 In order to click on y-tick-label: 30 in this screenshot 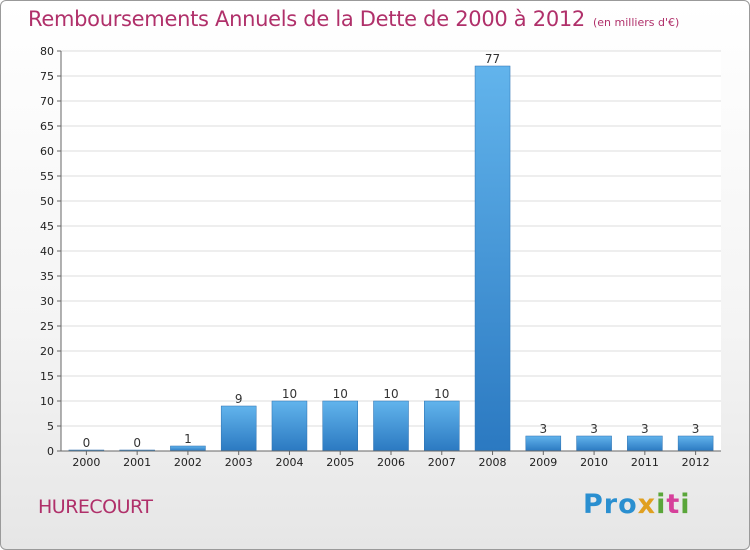, I will do `click(47, 301)`.